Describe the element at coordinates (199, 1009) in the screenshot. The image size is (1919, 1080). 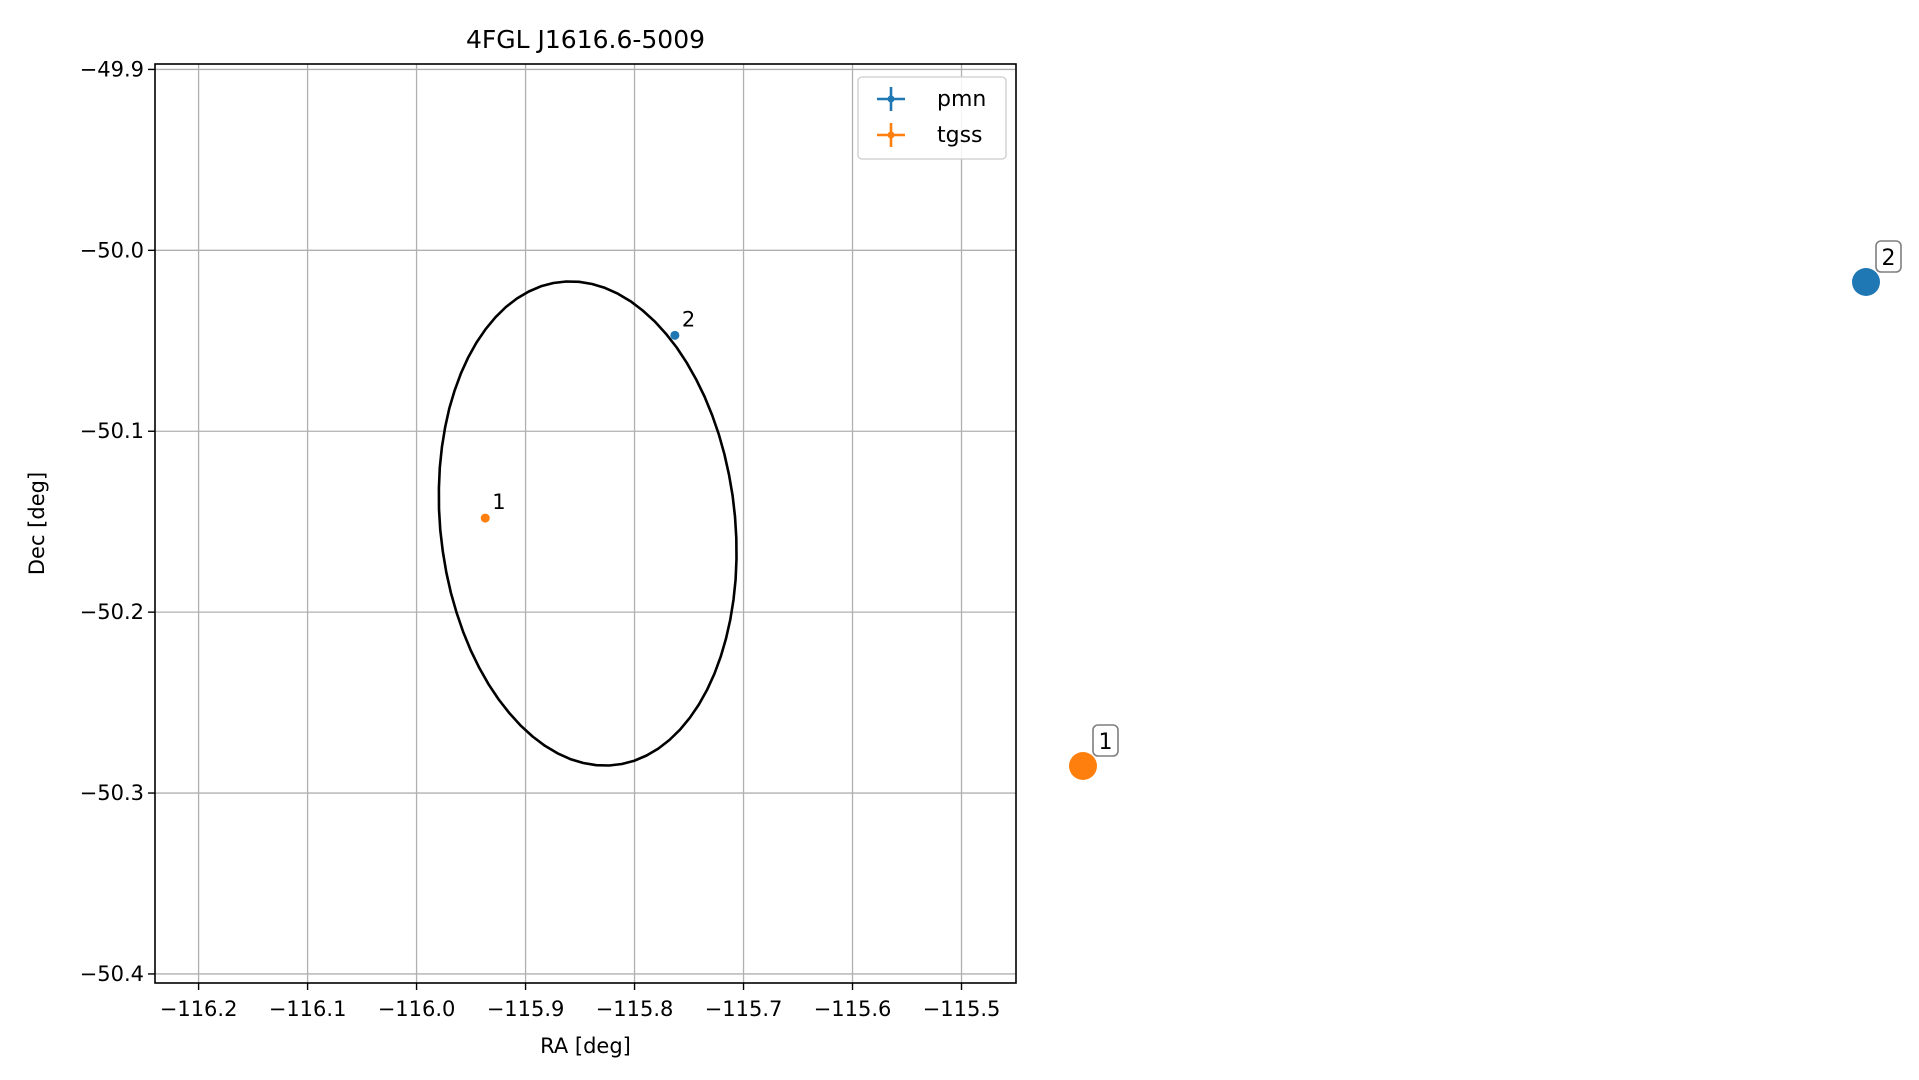
I see `x-tick-label: −116.2` at that location.